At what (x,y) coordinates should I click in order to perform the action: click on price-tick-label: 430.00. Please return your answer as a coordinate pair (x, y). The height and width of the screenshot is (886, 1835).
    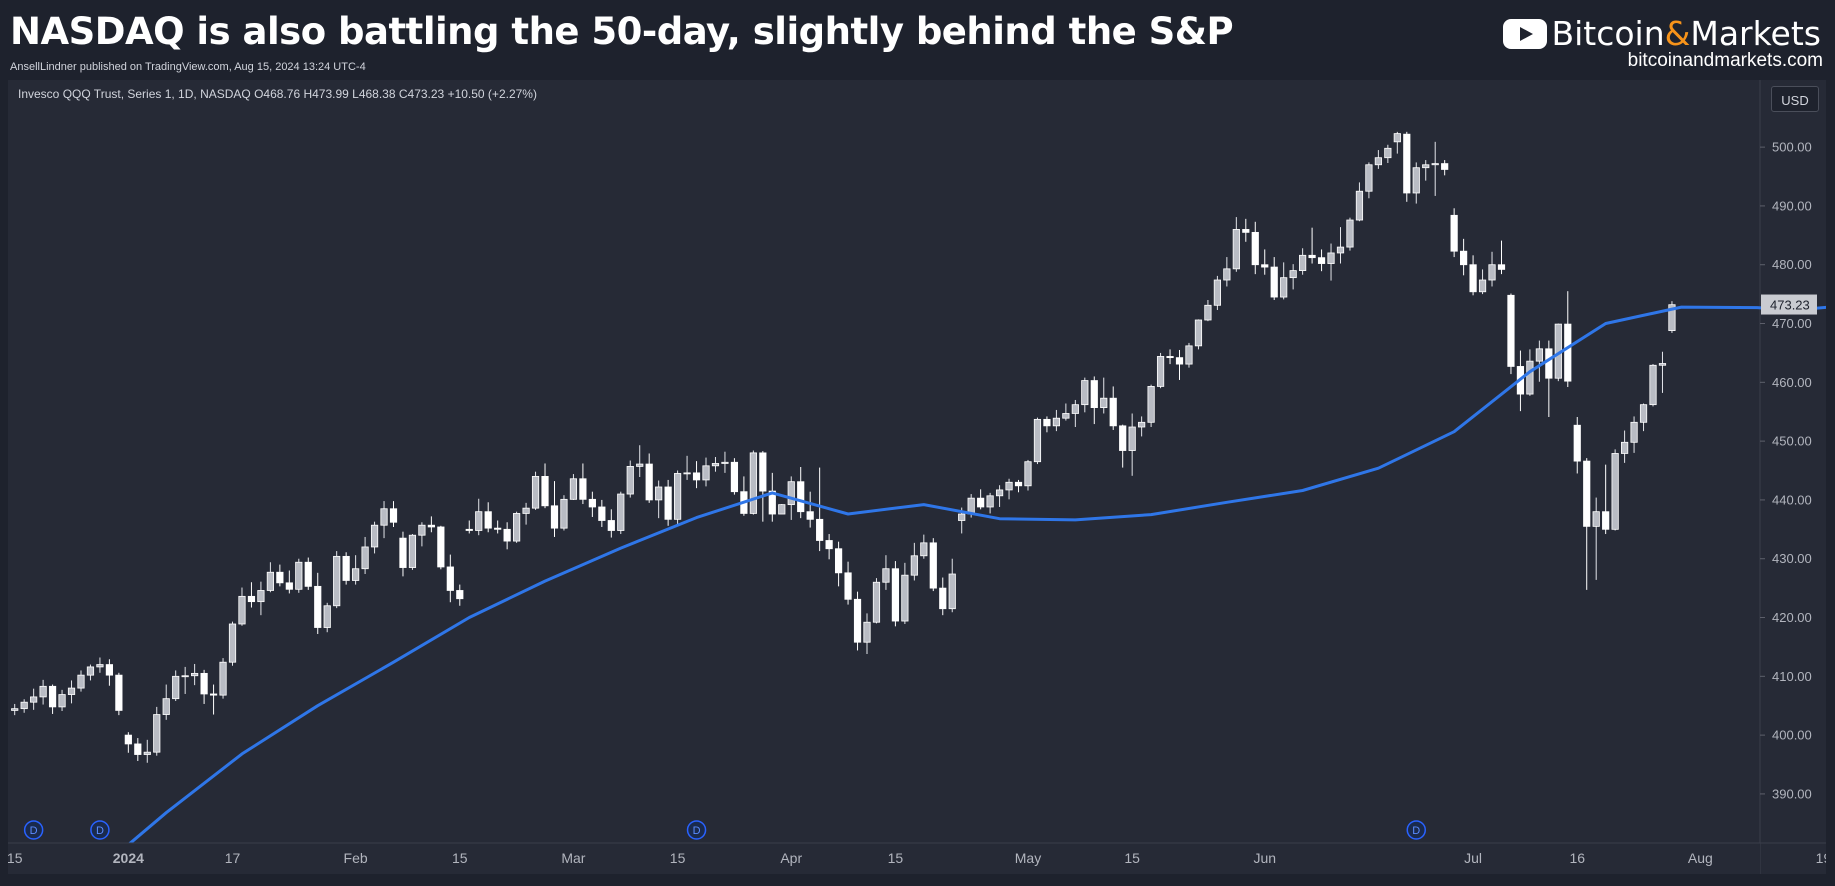
    Looking at the image, I should click on (1792, 558).